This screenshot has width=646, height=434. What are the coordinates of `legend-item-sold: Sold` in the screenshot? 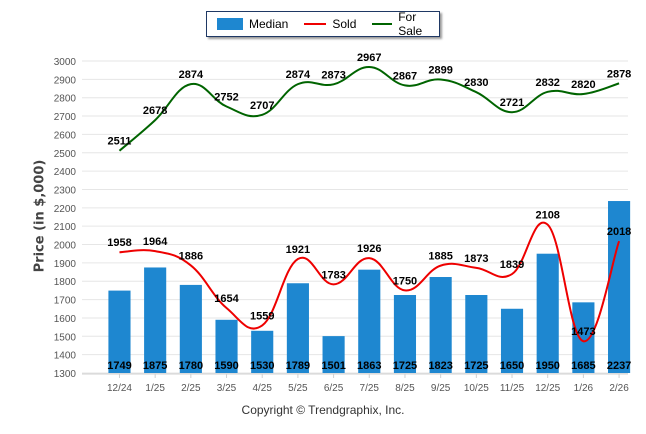 It's located at (330, 24).